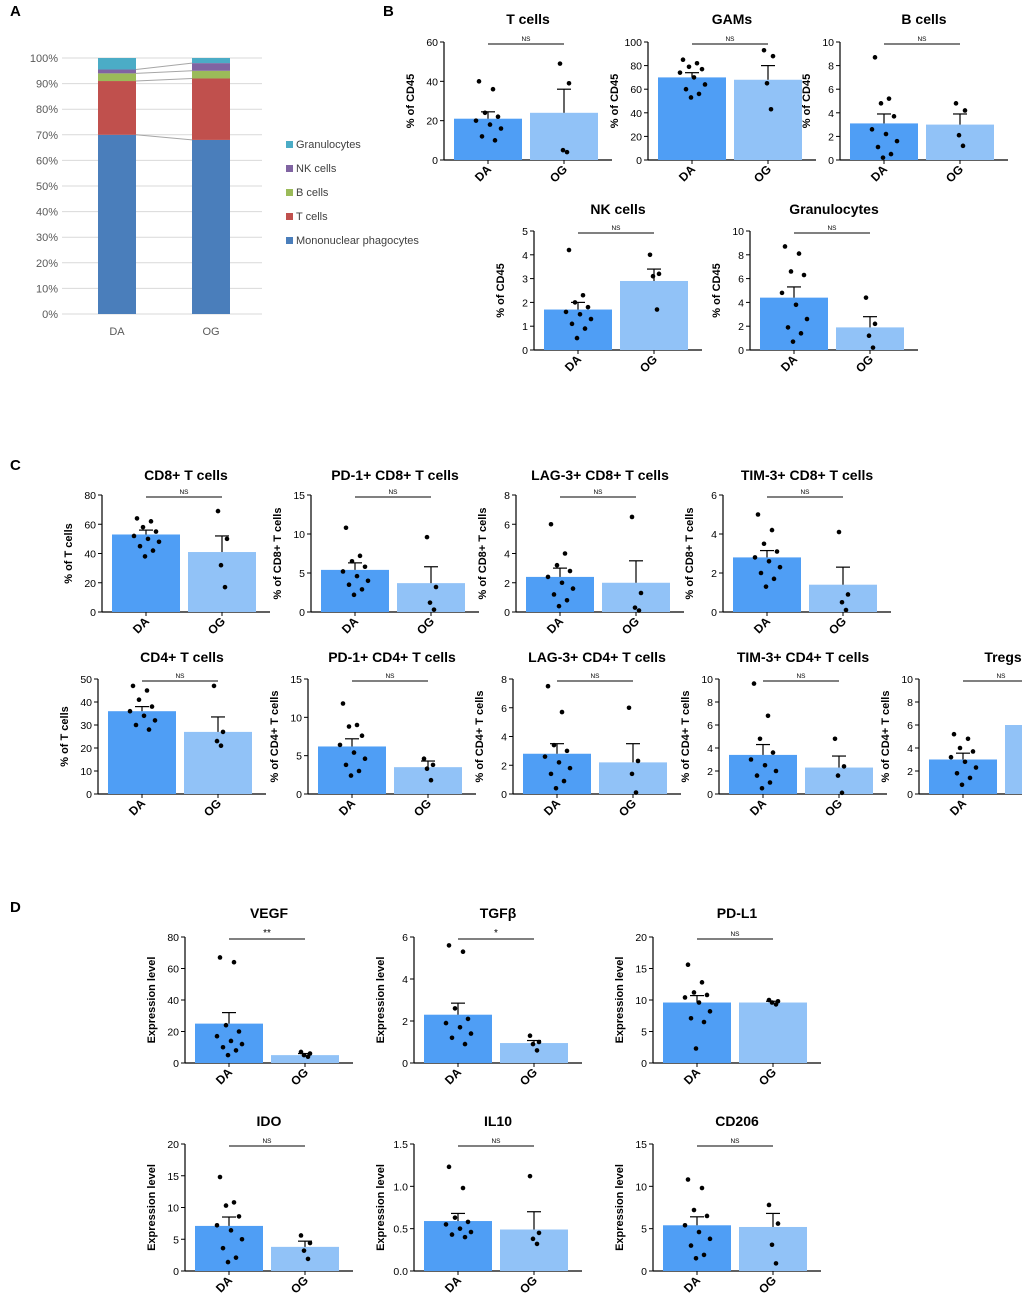 This screenshot has height=1299, width=1022. Describe the element at coordinates (47, 238) in the screenshot. I see `y-tick-label: 30%` at that location.